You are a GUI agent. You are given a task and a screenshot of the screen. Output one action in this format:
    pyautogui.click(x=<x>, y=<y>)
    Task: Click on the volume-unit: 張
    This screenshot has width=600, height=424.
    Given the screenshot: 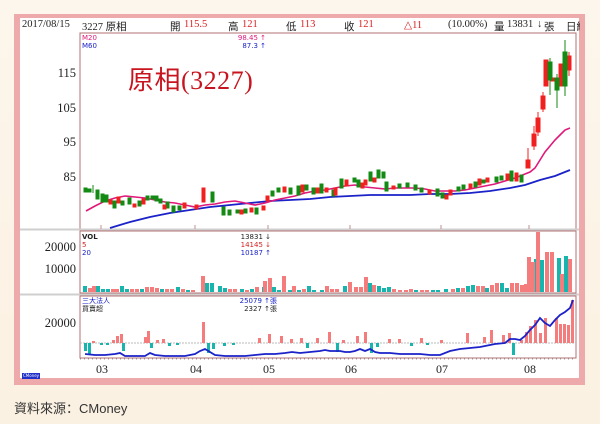 What is the action you would take?
    pyautogui.click(x=549, y=27)
    